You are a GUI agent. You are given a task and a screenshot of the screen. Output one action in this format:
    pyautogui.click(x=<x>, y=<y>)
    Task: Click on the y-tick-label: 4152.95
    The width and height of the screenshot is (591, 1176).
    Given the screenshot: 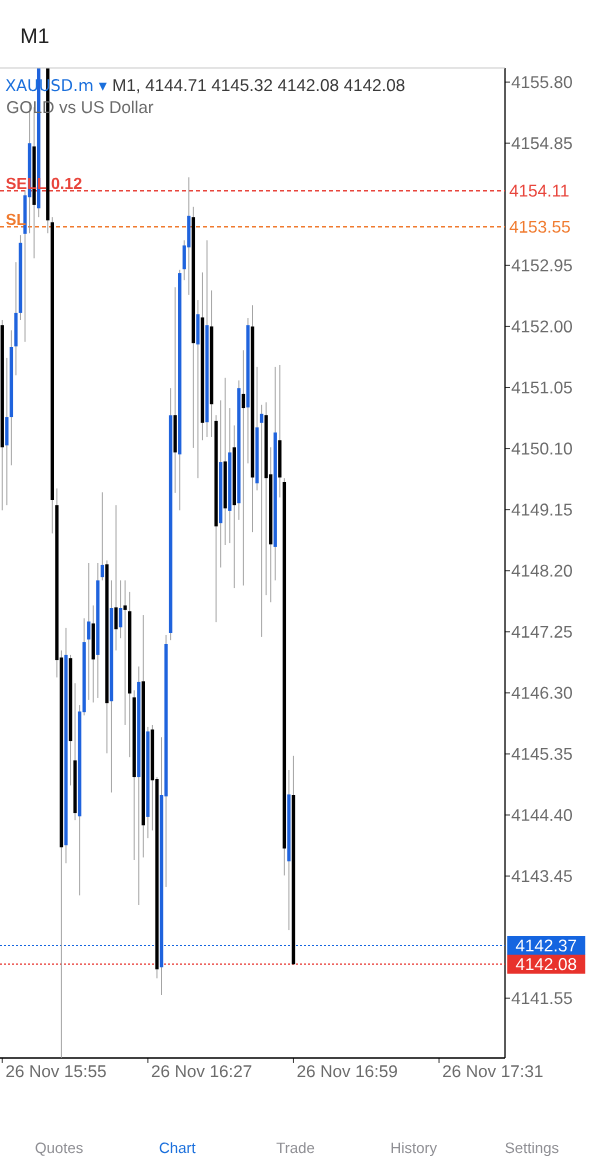 What is the action you would take?
    pyautogui.click(x=541, y=265)
    